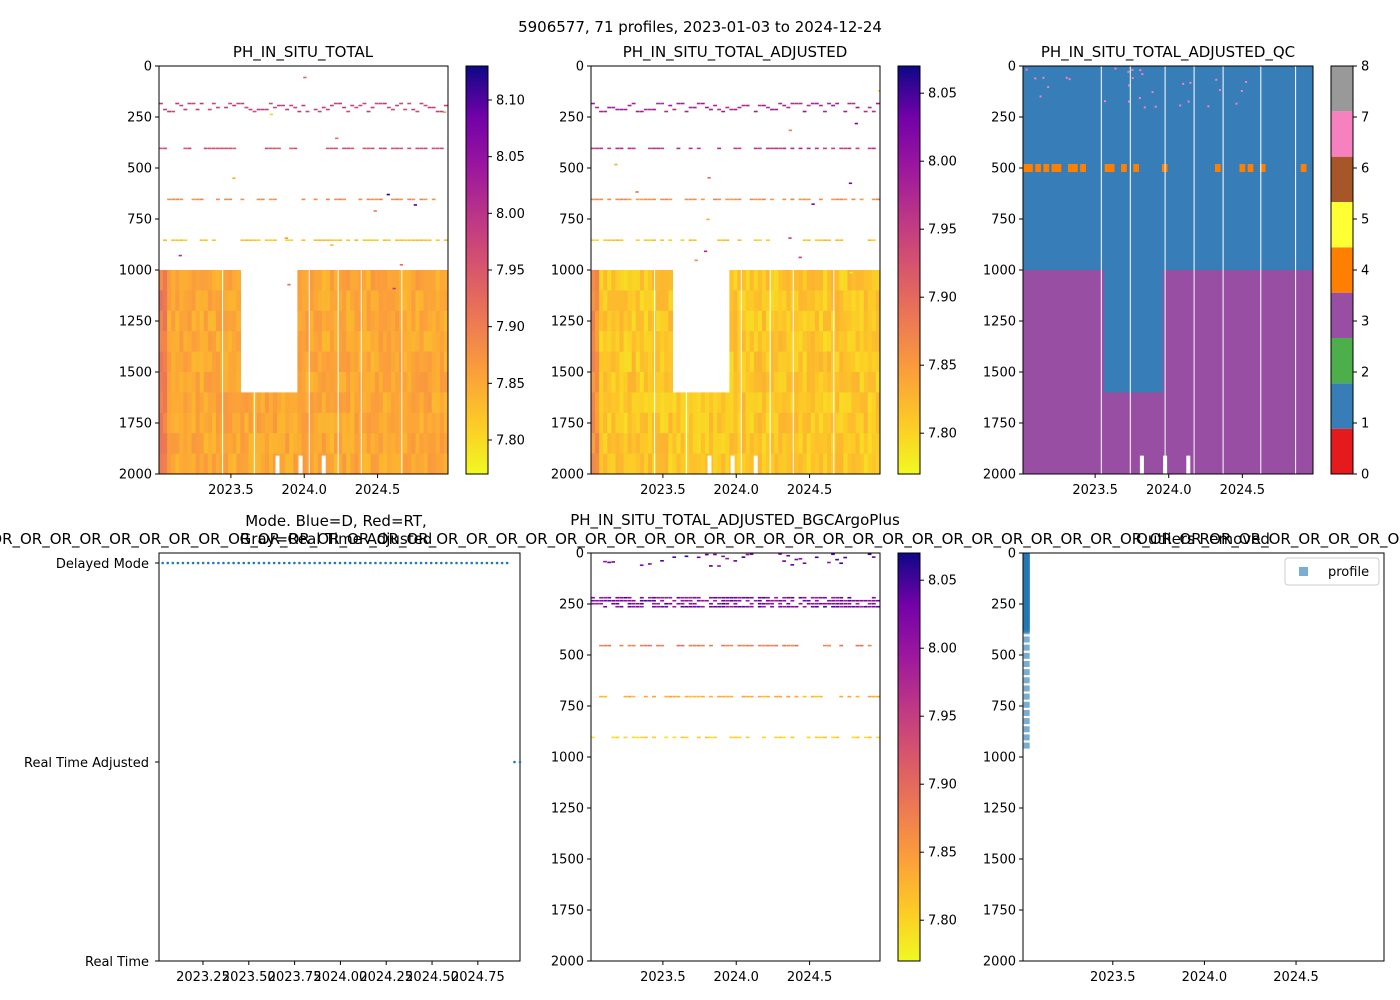 The height and width of the screenshot is (1000, 1400). Describe the element at coordinates (571, 707) in the screenshot. I see `bgc_plus-ytick-label: 750` at that location.